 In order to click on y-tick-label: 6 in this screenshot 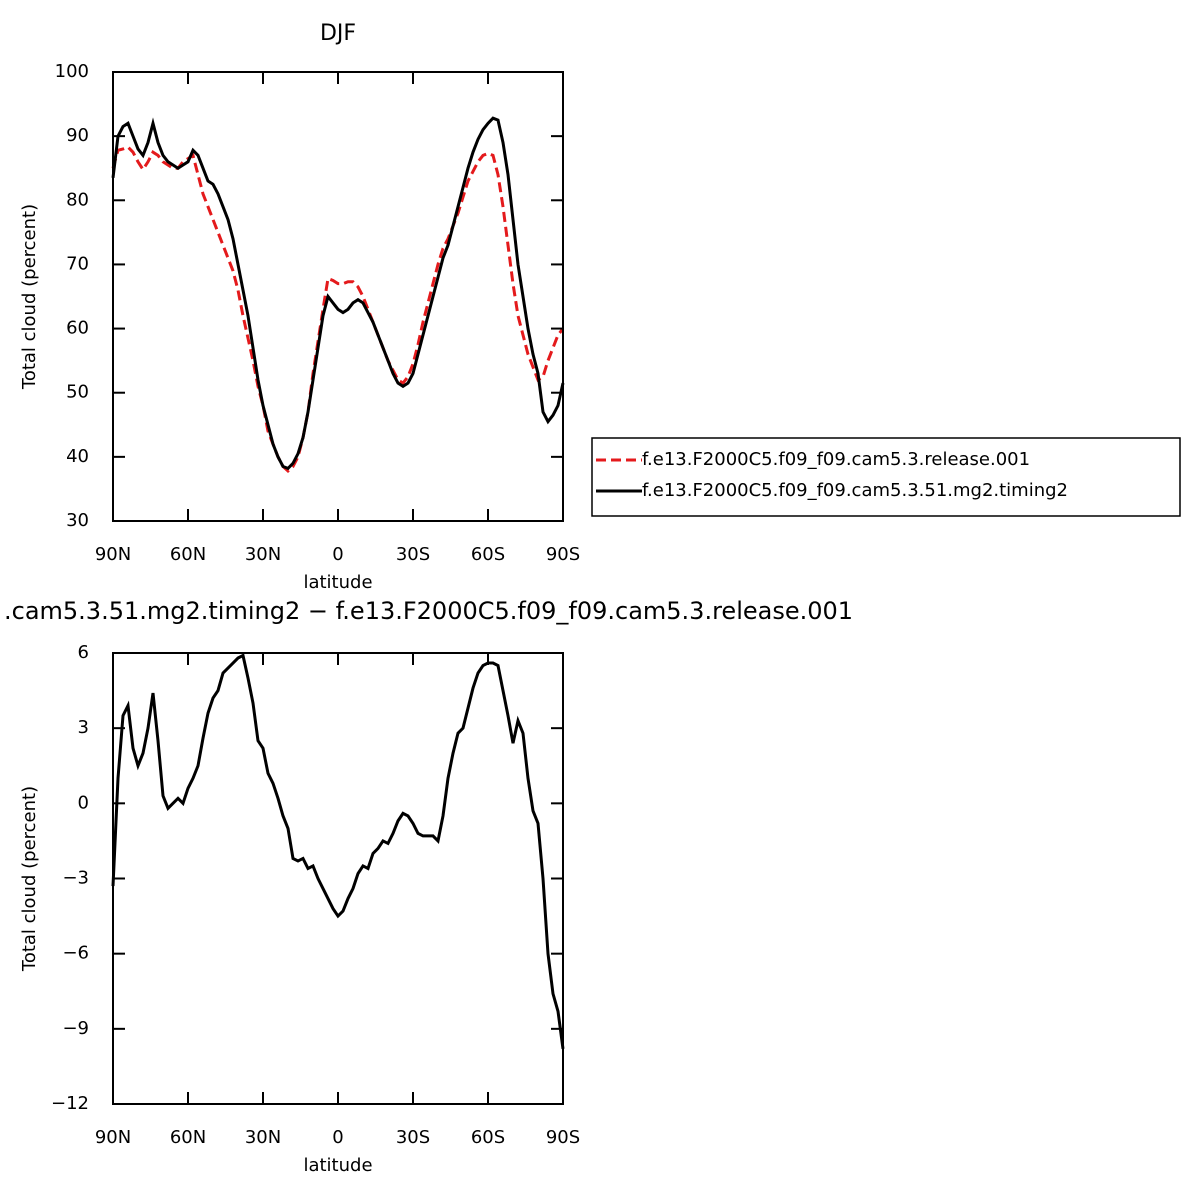, I will do `click(83, 652)`.